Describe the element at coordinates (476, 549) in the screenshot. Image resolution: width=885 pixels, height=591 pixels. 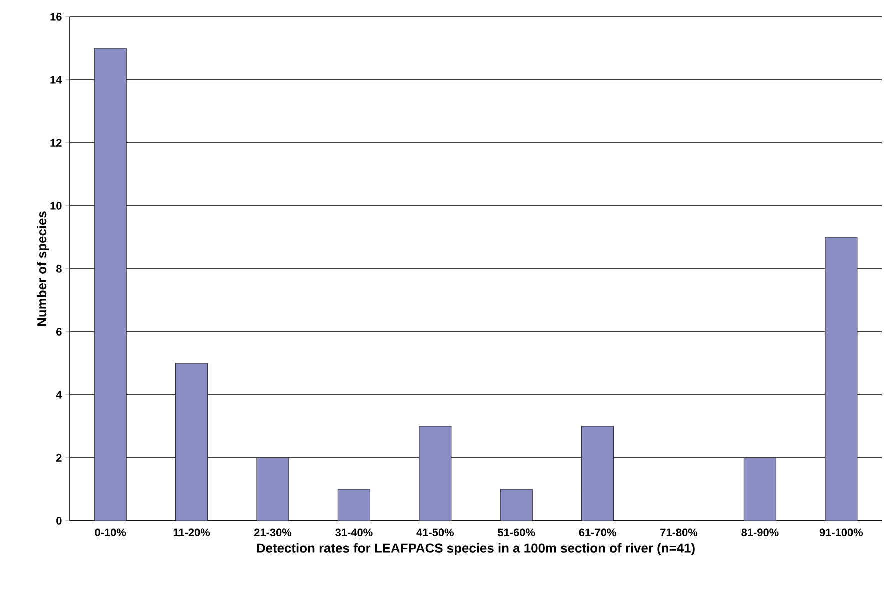
I see `x-axis-title: Detection rates for LEAFPACS species in a 100m section of river (n=41)` at that location.